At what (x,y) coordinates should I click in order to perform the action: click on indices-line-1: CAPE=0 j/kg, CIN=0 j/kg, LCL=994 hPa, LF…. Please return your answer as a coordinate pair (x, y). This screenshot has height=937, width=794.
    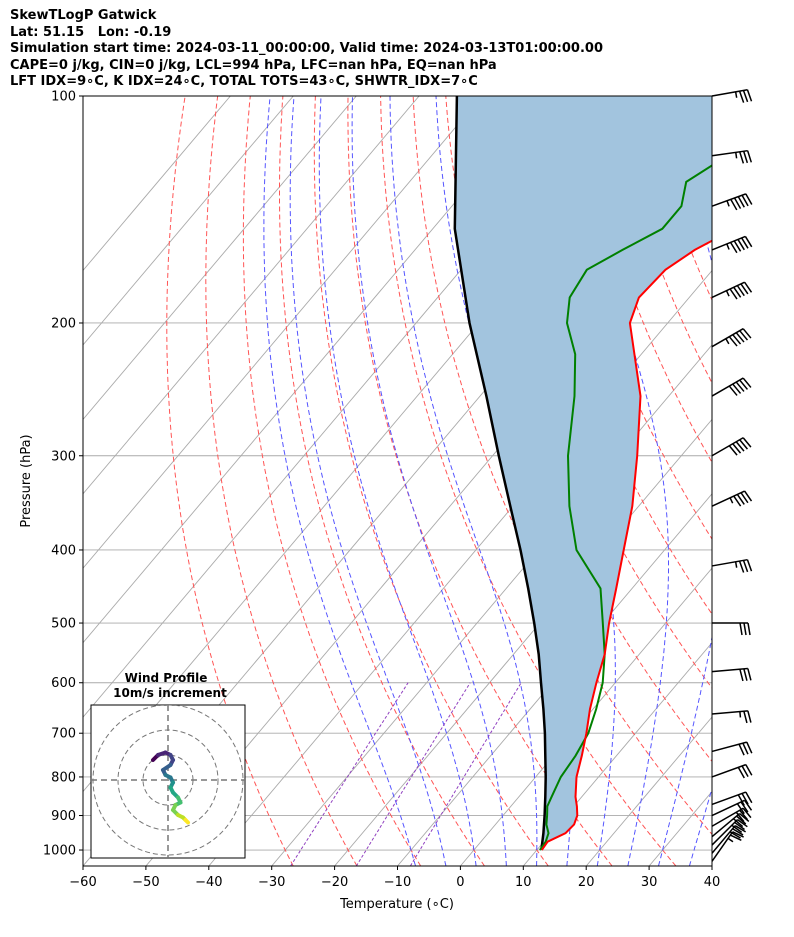
    Looking at the image, I should click on (253, 65).